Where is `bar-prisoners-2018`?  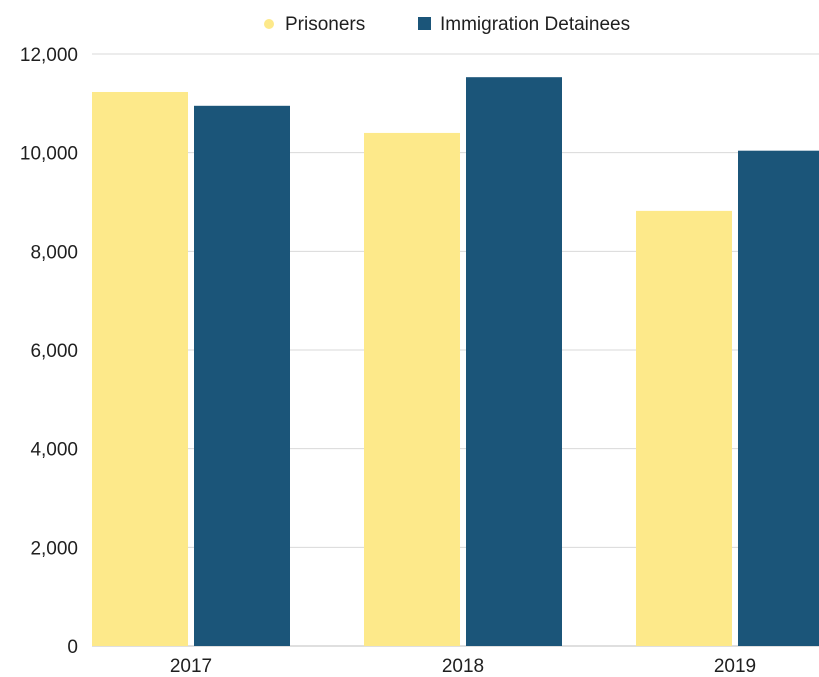 bar-prisoners-2018 is located at coordinates (412, 389).